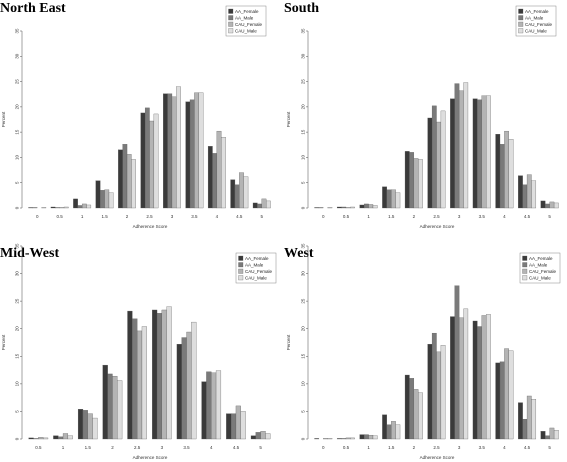  What do you see at coordinates (239, 216) in the screenshot?
I see `x-tick-label: 4.5` at bounding box center [239, 216].